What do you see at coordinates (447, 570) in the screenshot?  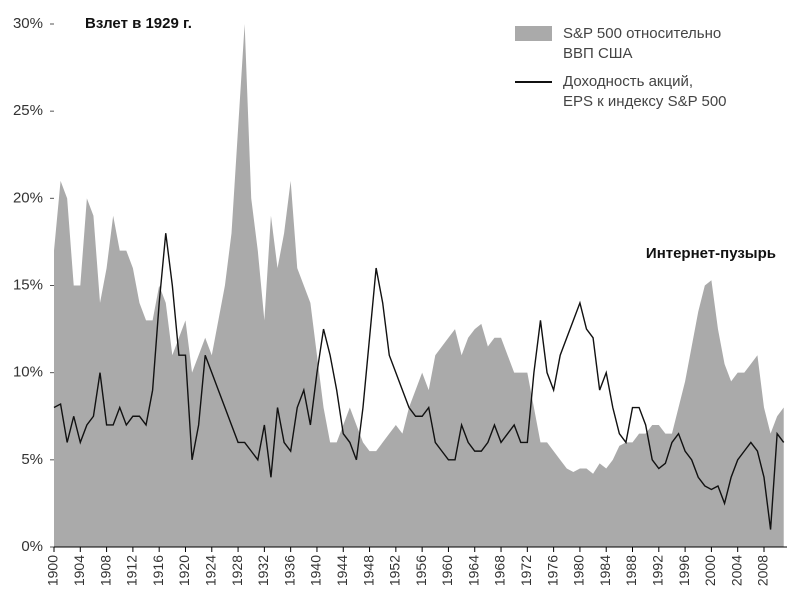 I see `x-tick-label: 1960` at bounding box center [447, 570].